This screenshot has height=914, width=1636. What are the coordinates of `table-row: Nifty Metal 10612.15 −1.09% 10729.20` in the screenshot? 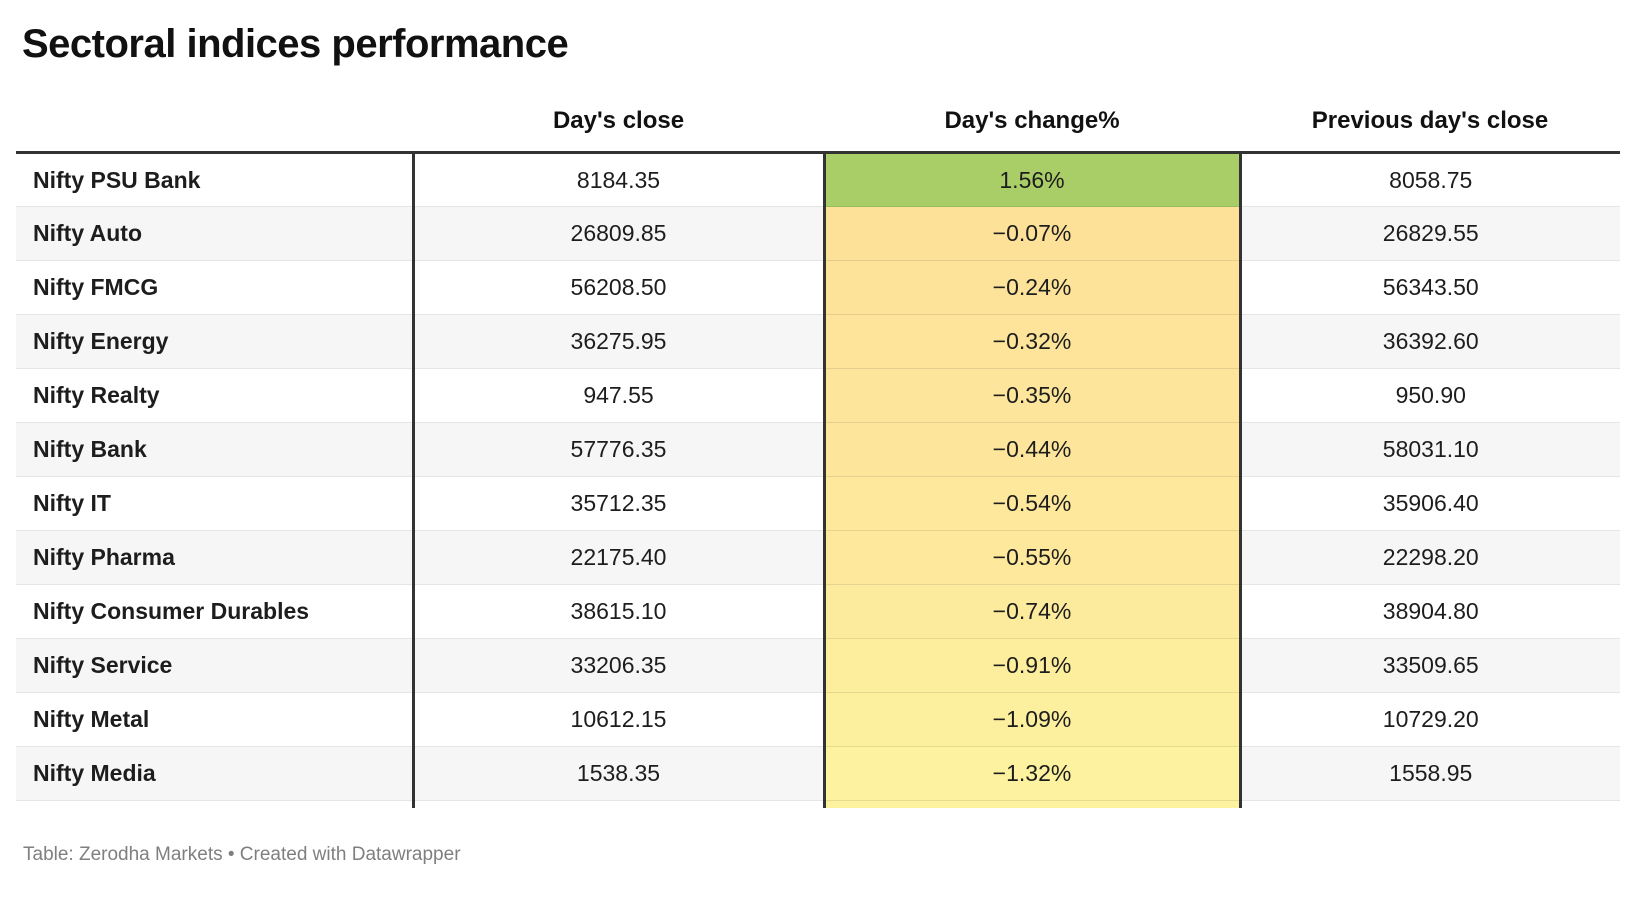 It's located at (818, 719).